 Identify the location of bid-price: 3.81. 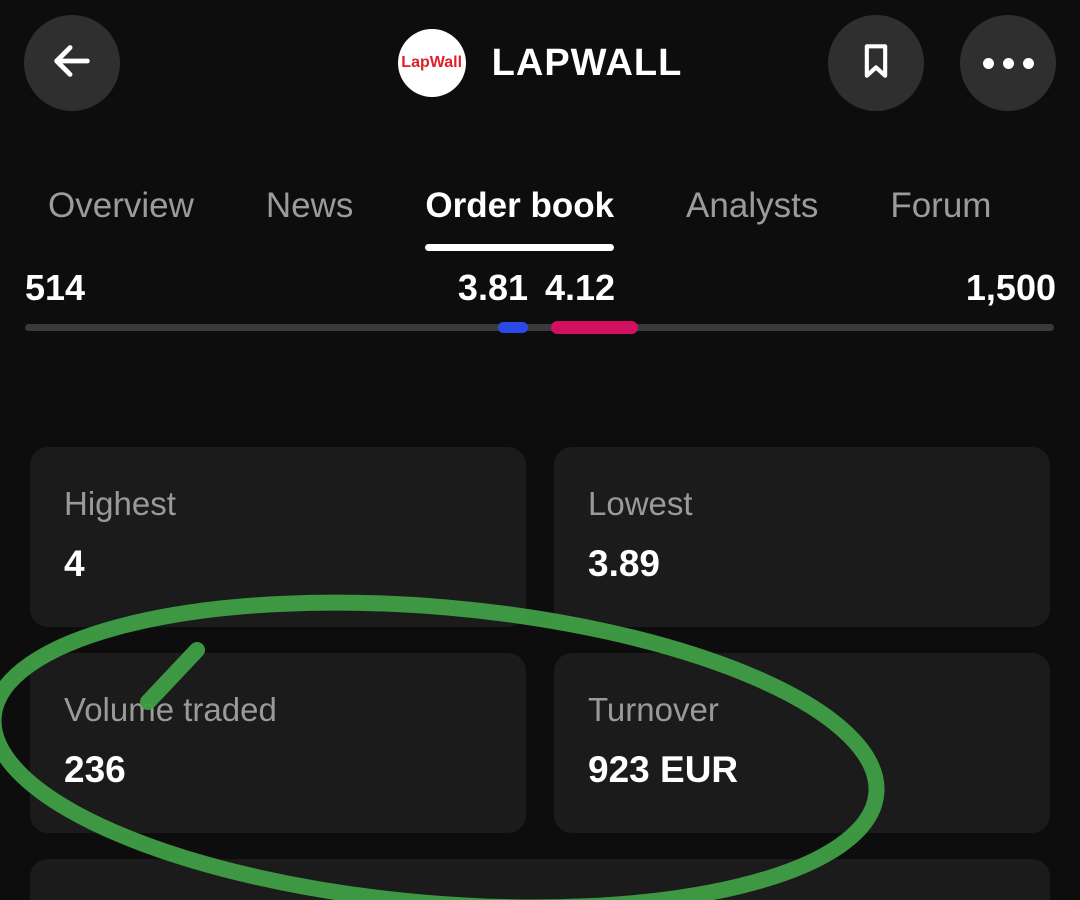
(492, 287).